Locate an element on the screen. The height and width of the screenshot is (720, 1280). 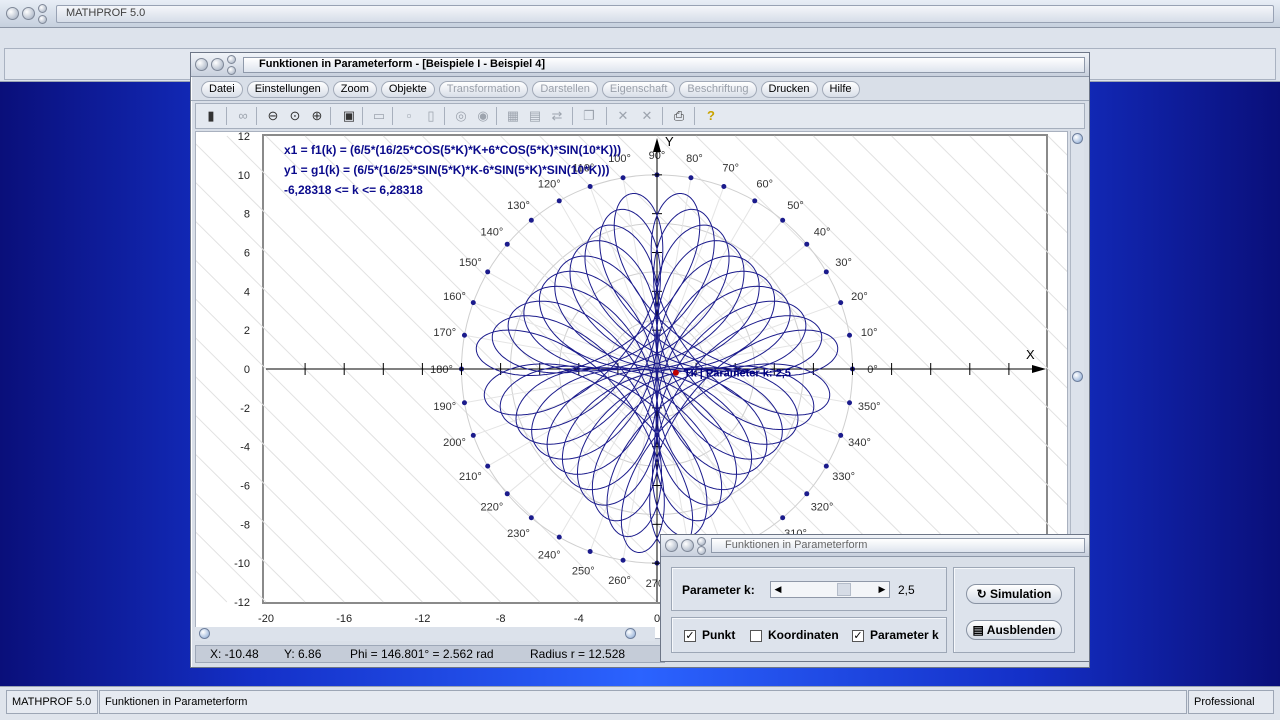
parameter-slider: ◀ ▶ is located at coordinates (830, 589).